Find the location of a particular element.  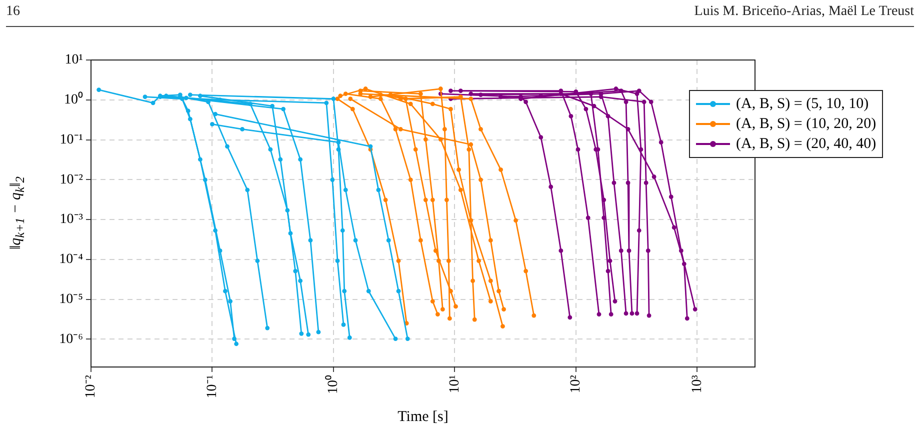

y-tick-label: 10⁻² is located at coordinates (71, 180).